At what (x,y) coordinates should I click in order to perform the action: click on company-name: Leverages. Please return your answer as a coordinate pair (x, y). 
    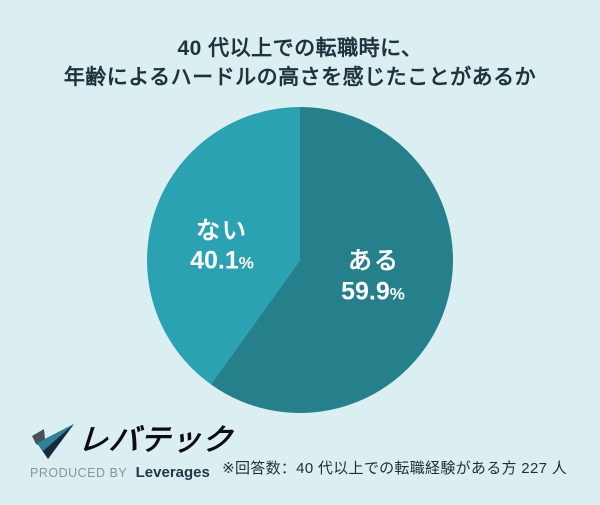
    Looking at the image, I should click on (172, 472).